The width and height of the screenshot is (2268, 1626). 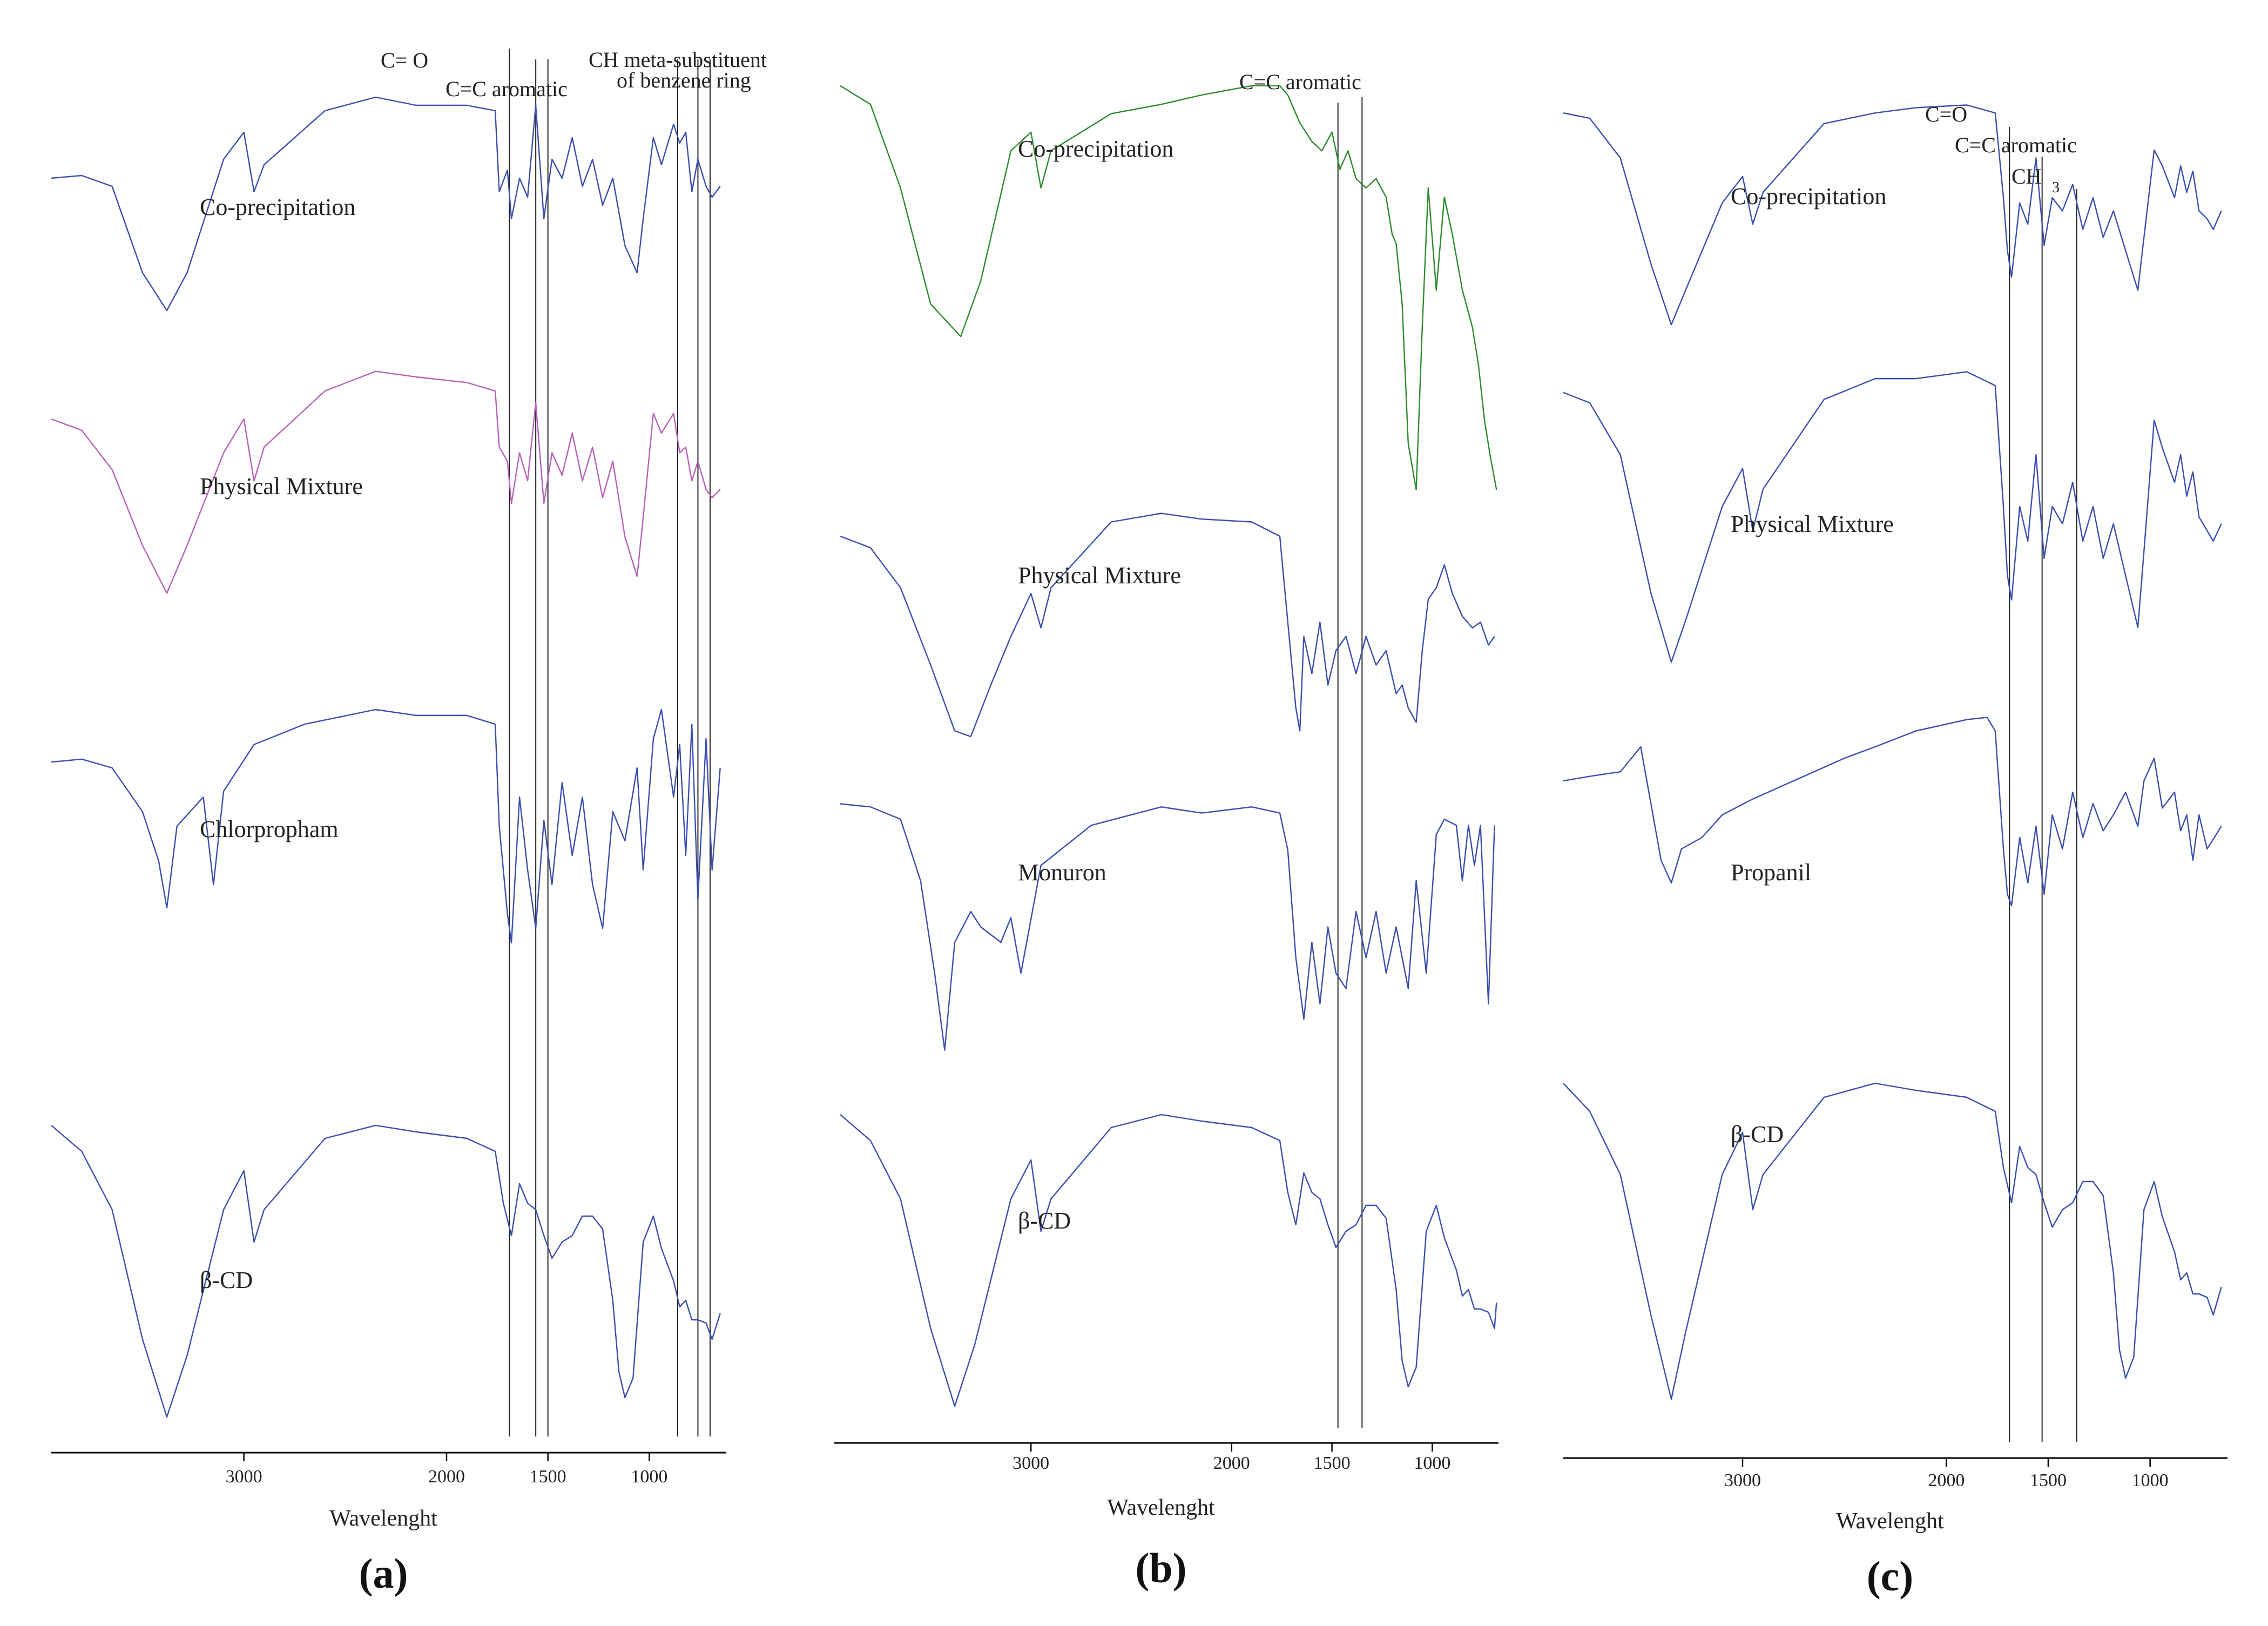 I want to click on series-label-propanil: Propanil, so click(x=1771, y=872).